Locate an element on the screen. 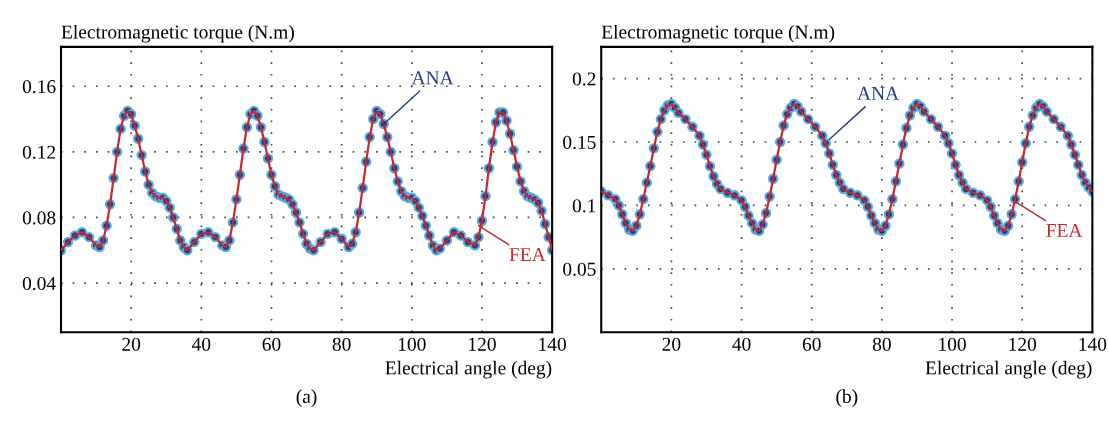 This screenshot has height=426, width=1109. y-tick-label: 0.2 is located at coordinates (584, 79).